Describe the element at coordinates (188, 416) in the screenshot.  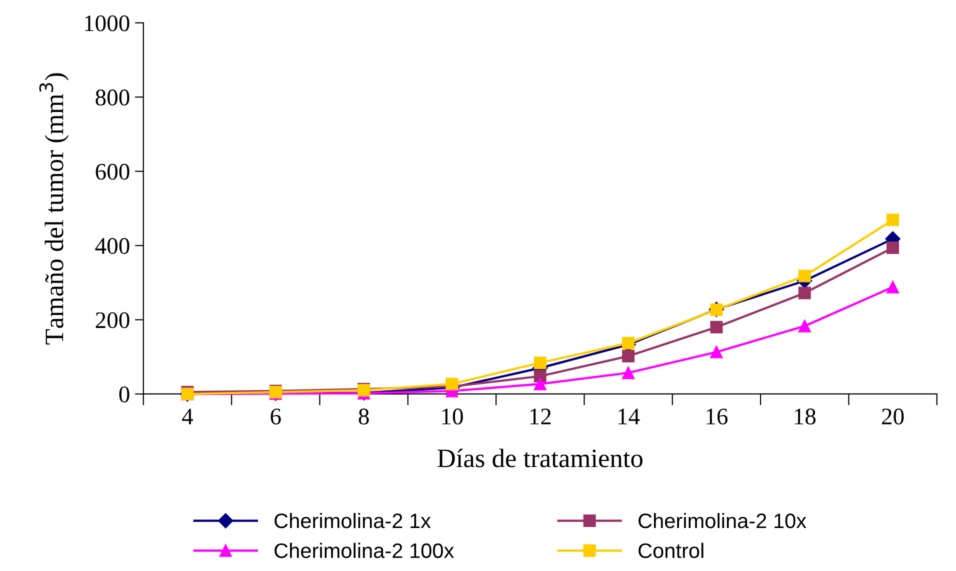
I see `x-tick-label: 4` at that location.